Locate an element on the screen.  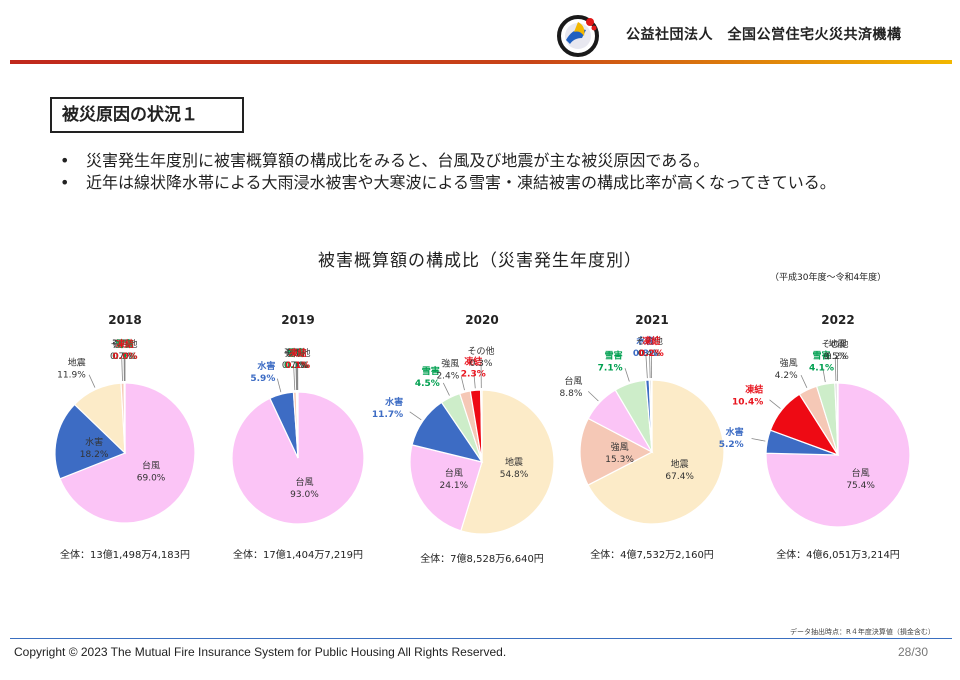
slice-value-label: 0.7% is located at coordinates (121, 357).